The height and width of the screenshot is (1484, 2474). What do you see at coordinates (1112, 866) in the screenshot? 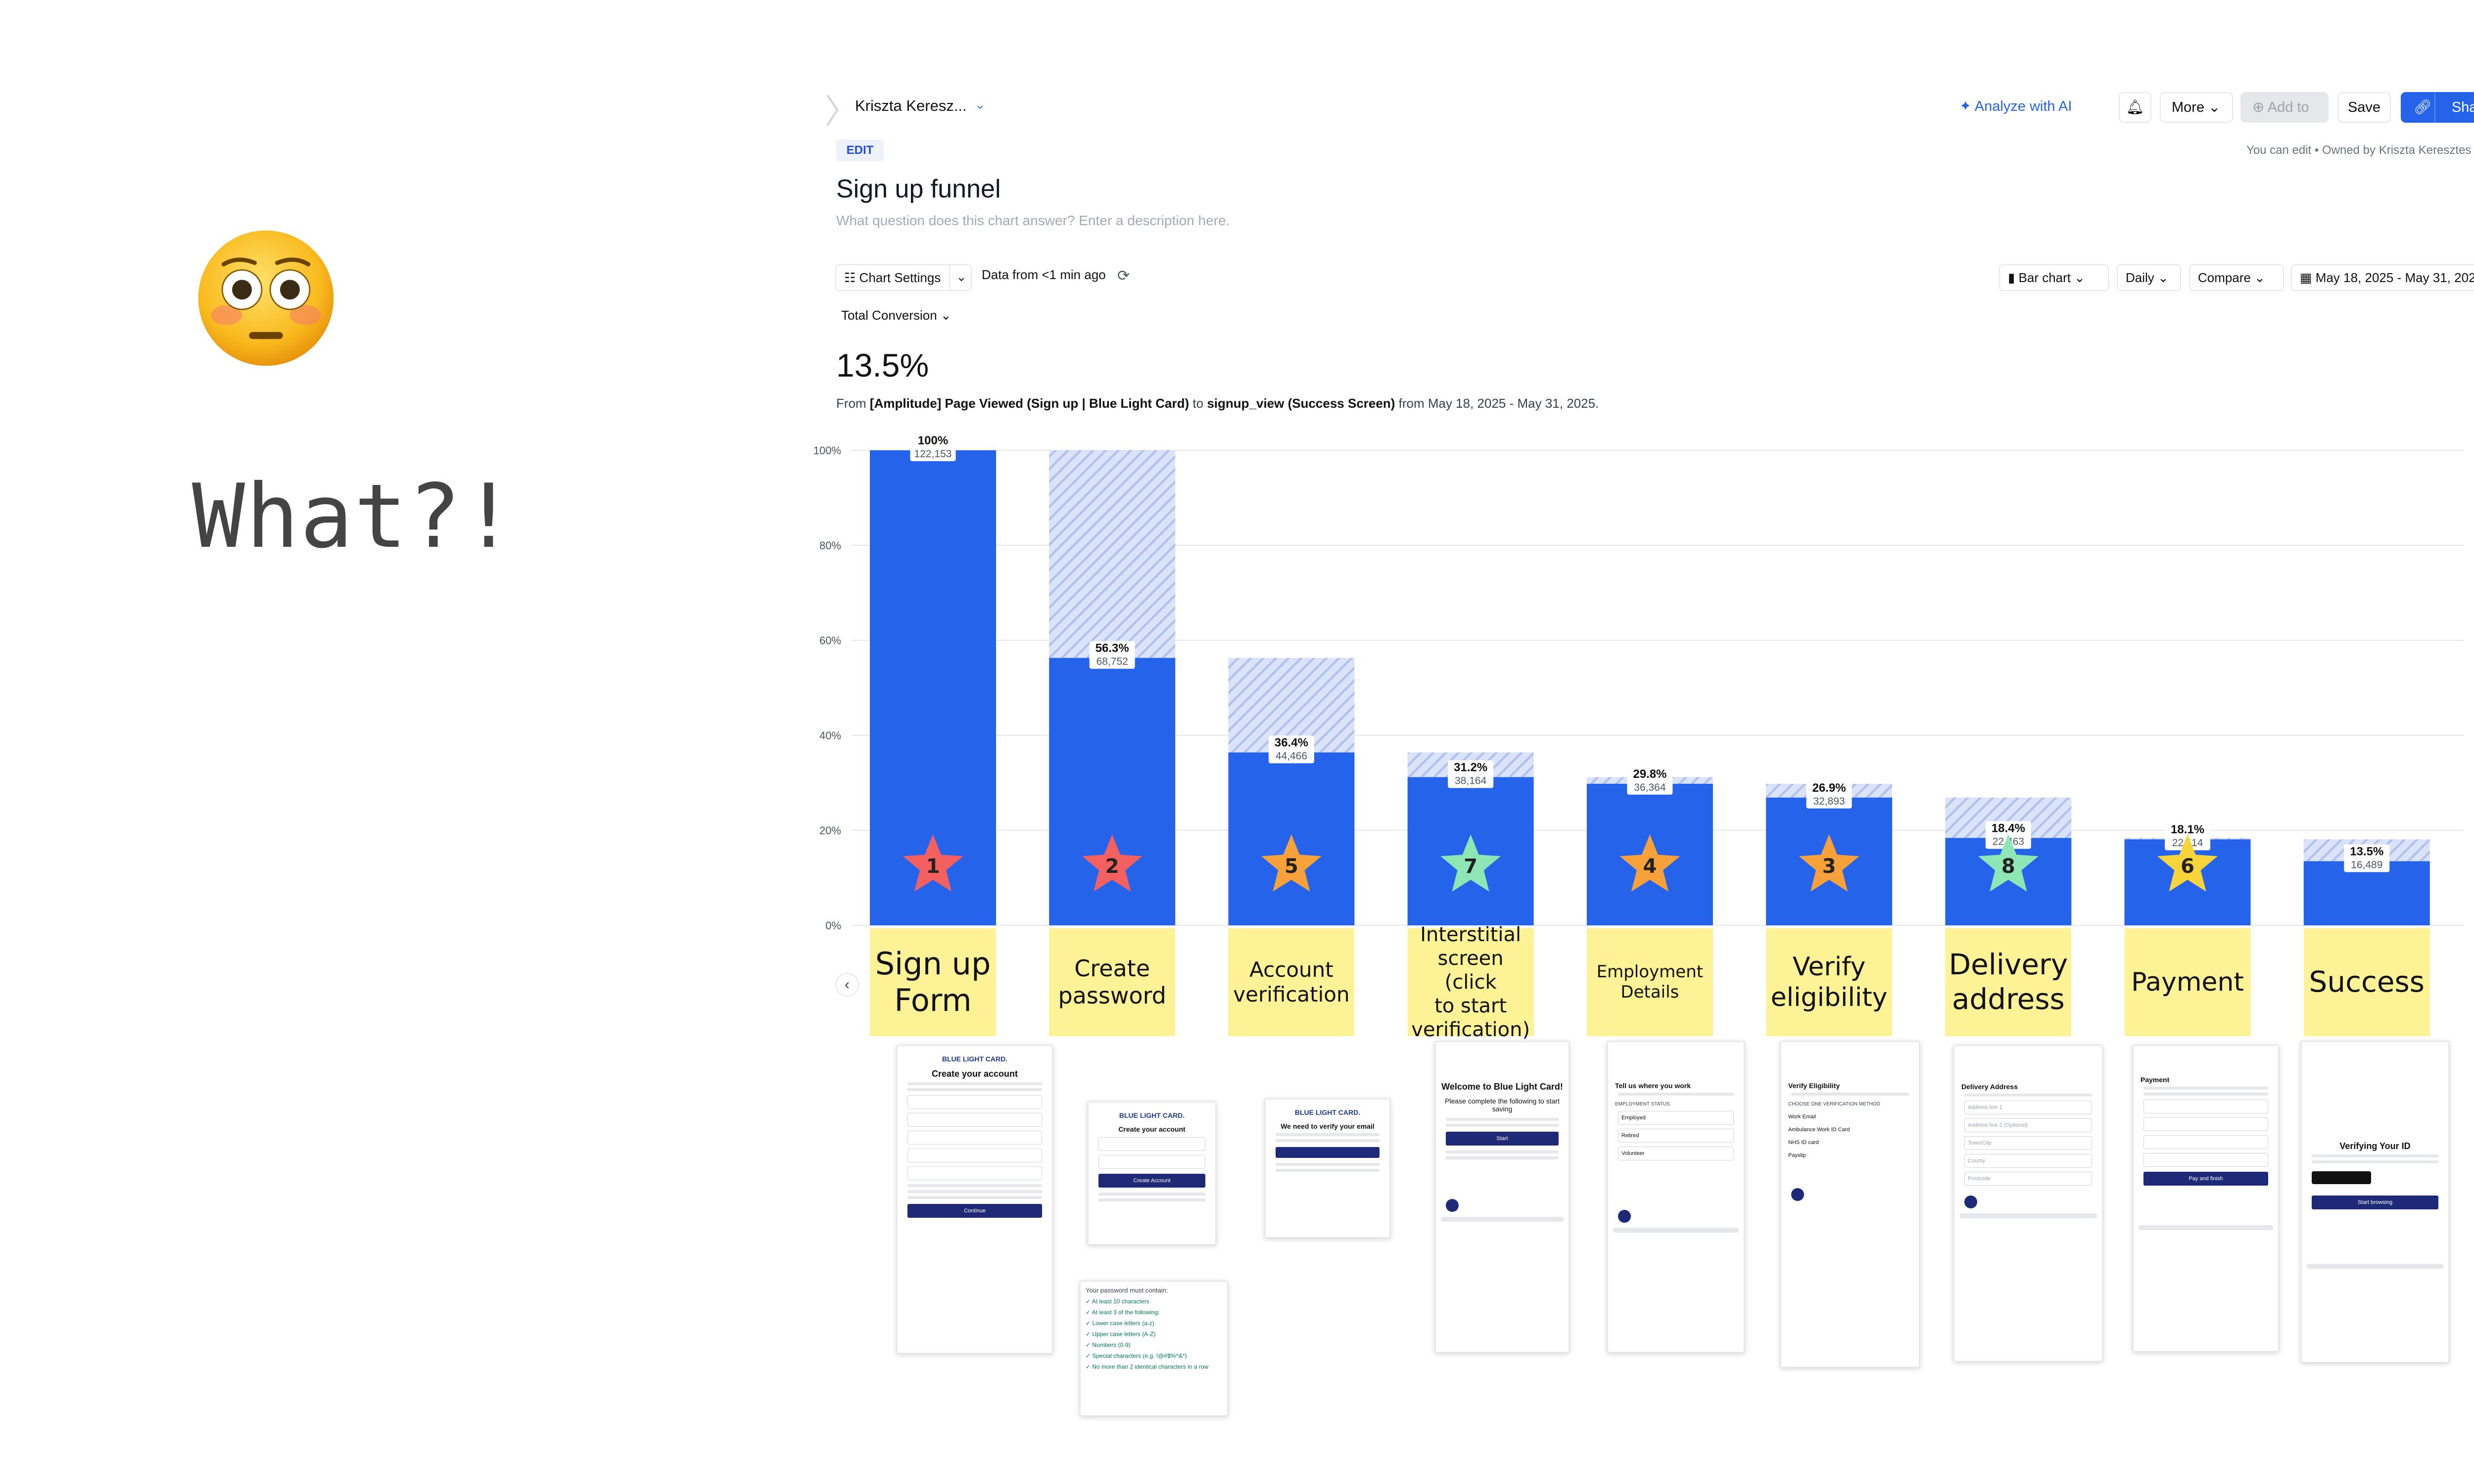
I see `step-star-number: 2` at bounding box center [1112, 866].